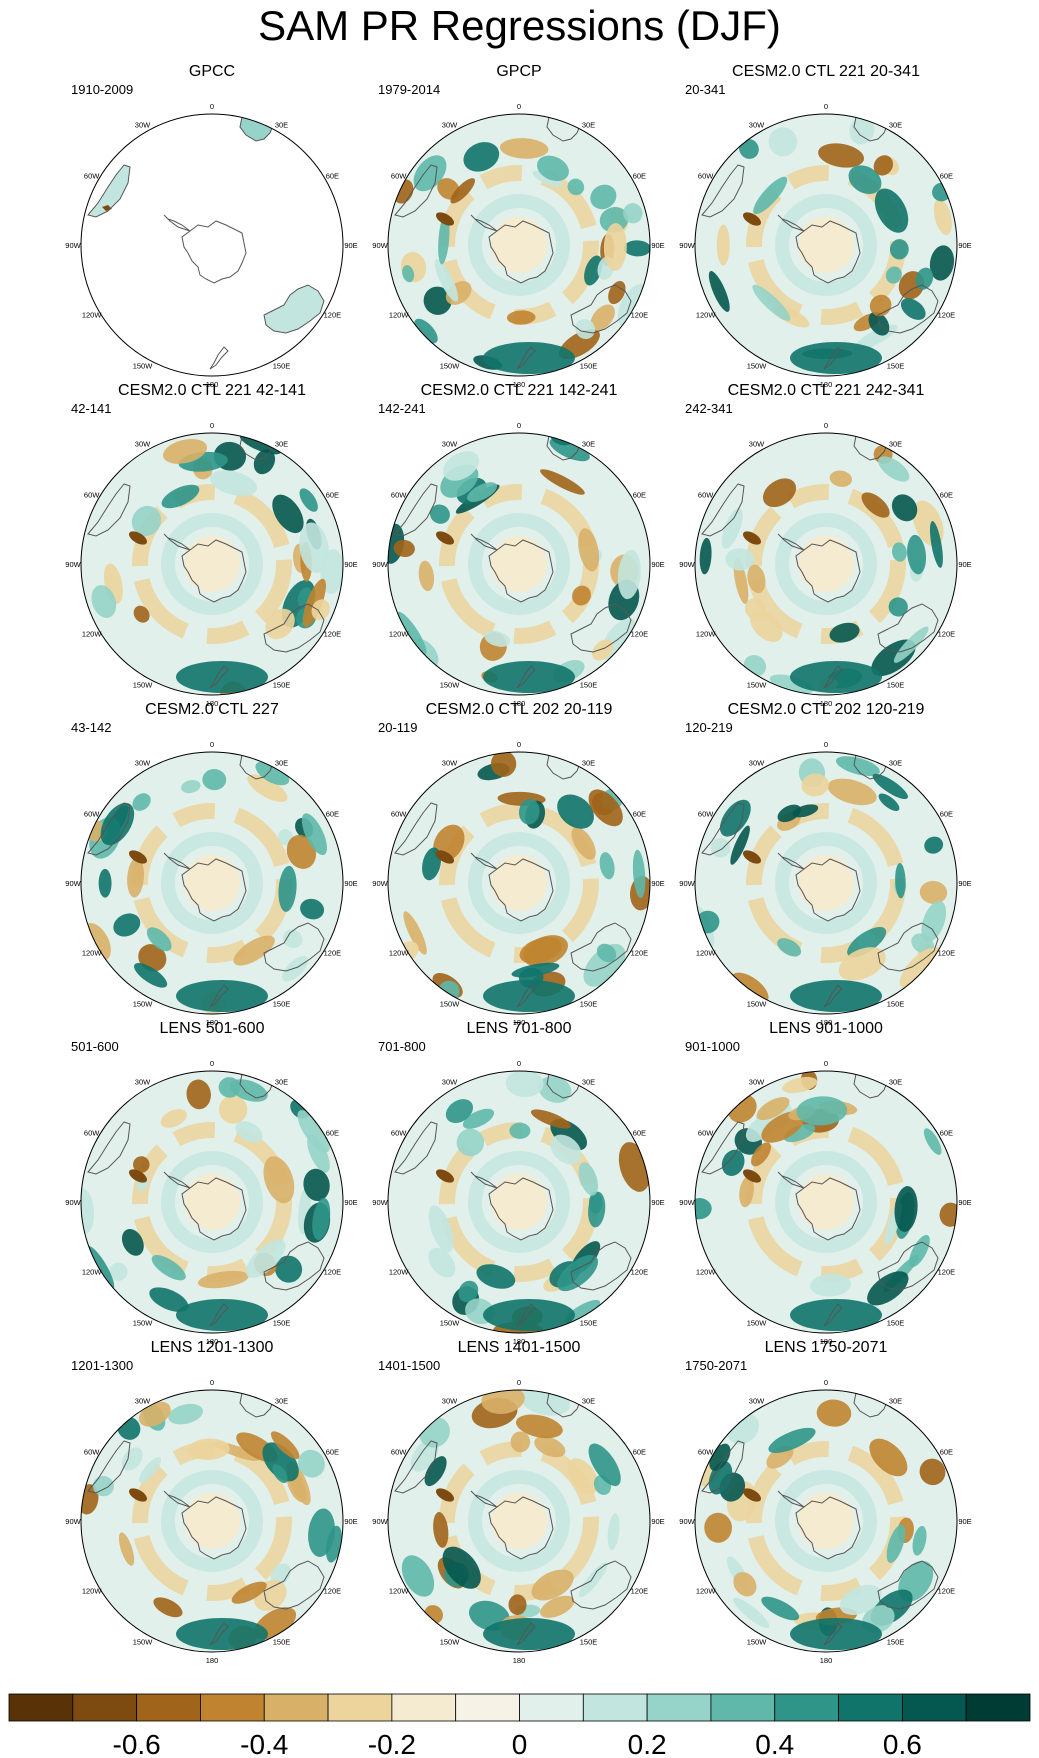  Describe the element at coordinates (212, 1028) in the screenshot. I see `panel-title: LENS 501-600` at that location.